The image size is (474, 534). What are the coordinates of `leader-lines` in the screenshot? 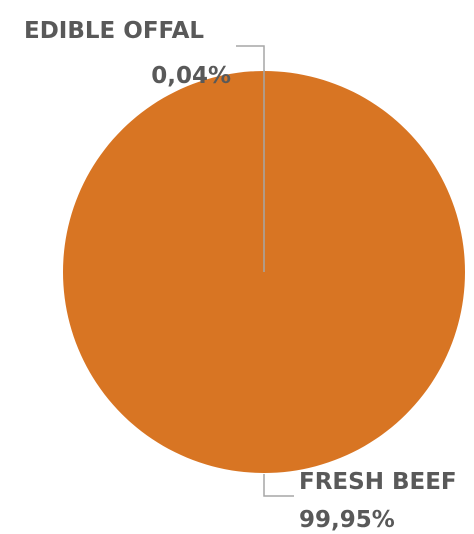 It's located at (265, 271).